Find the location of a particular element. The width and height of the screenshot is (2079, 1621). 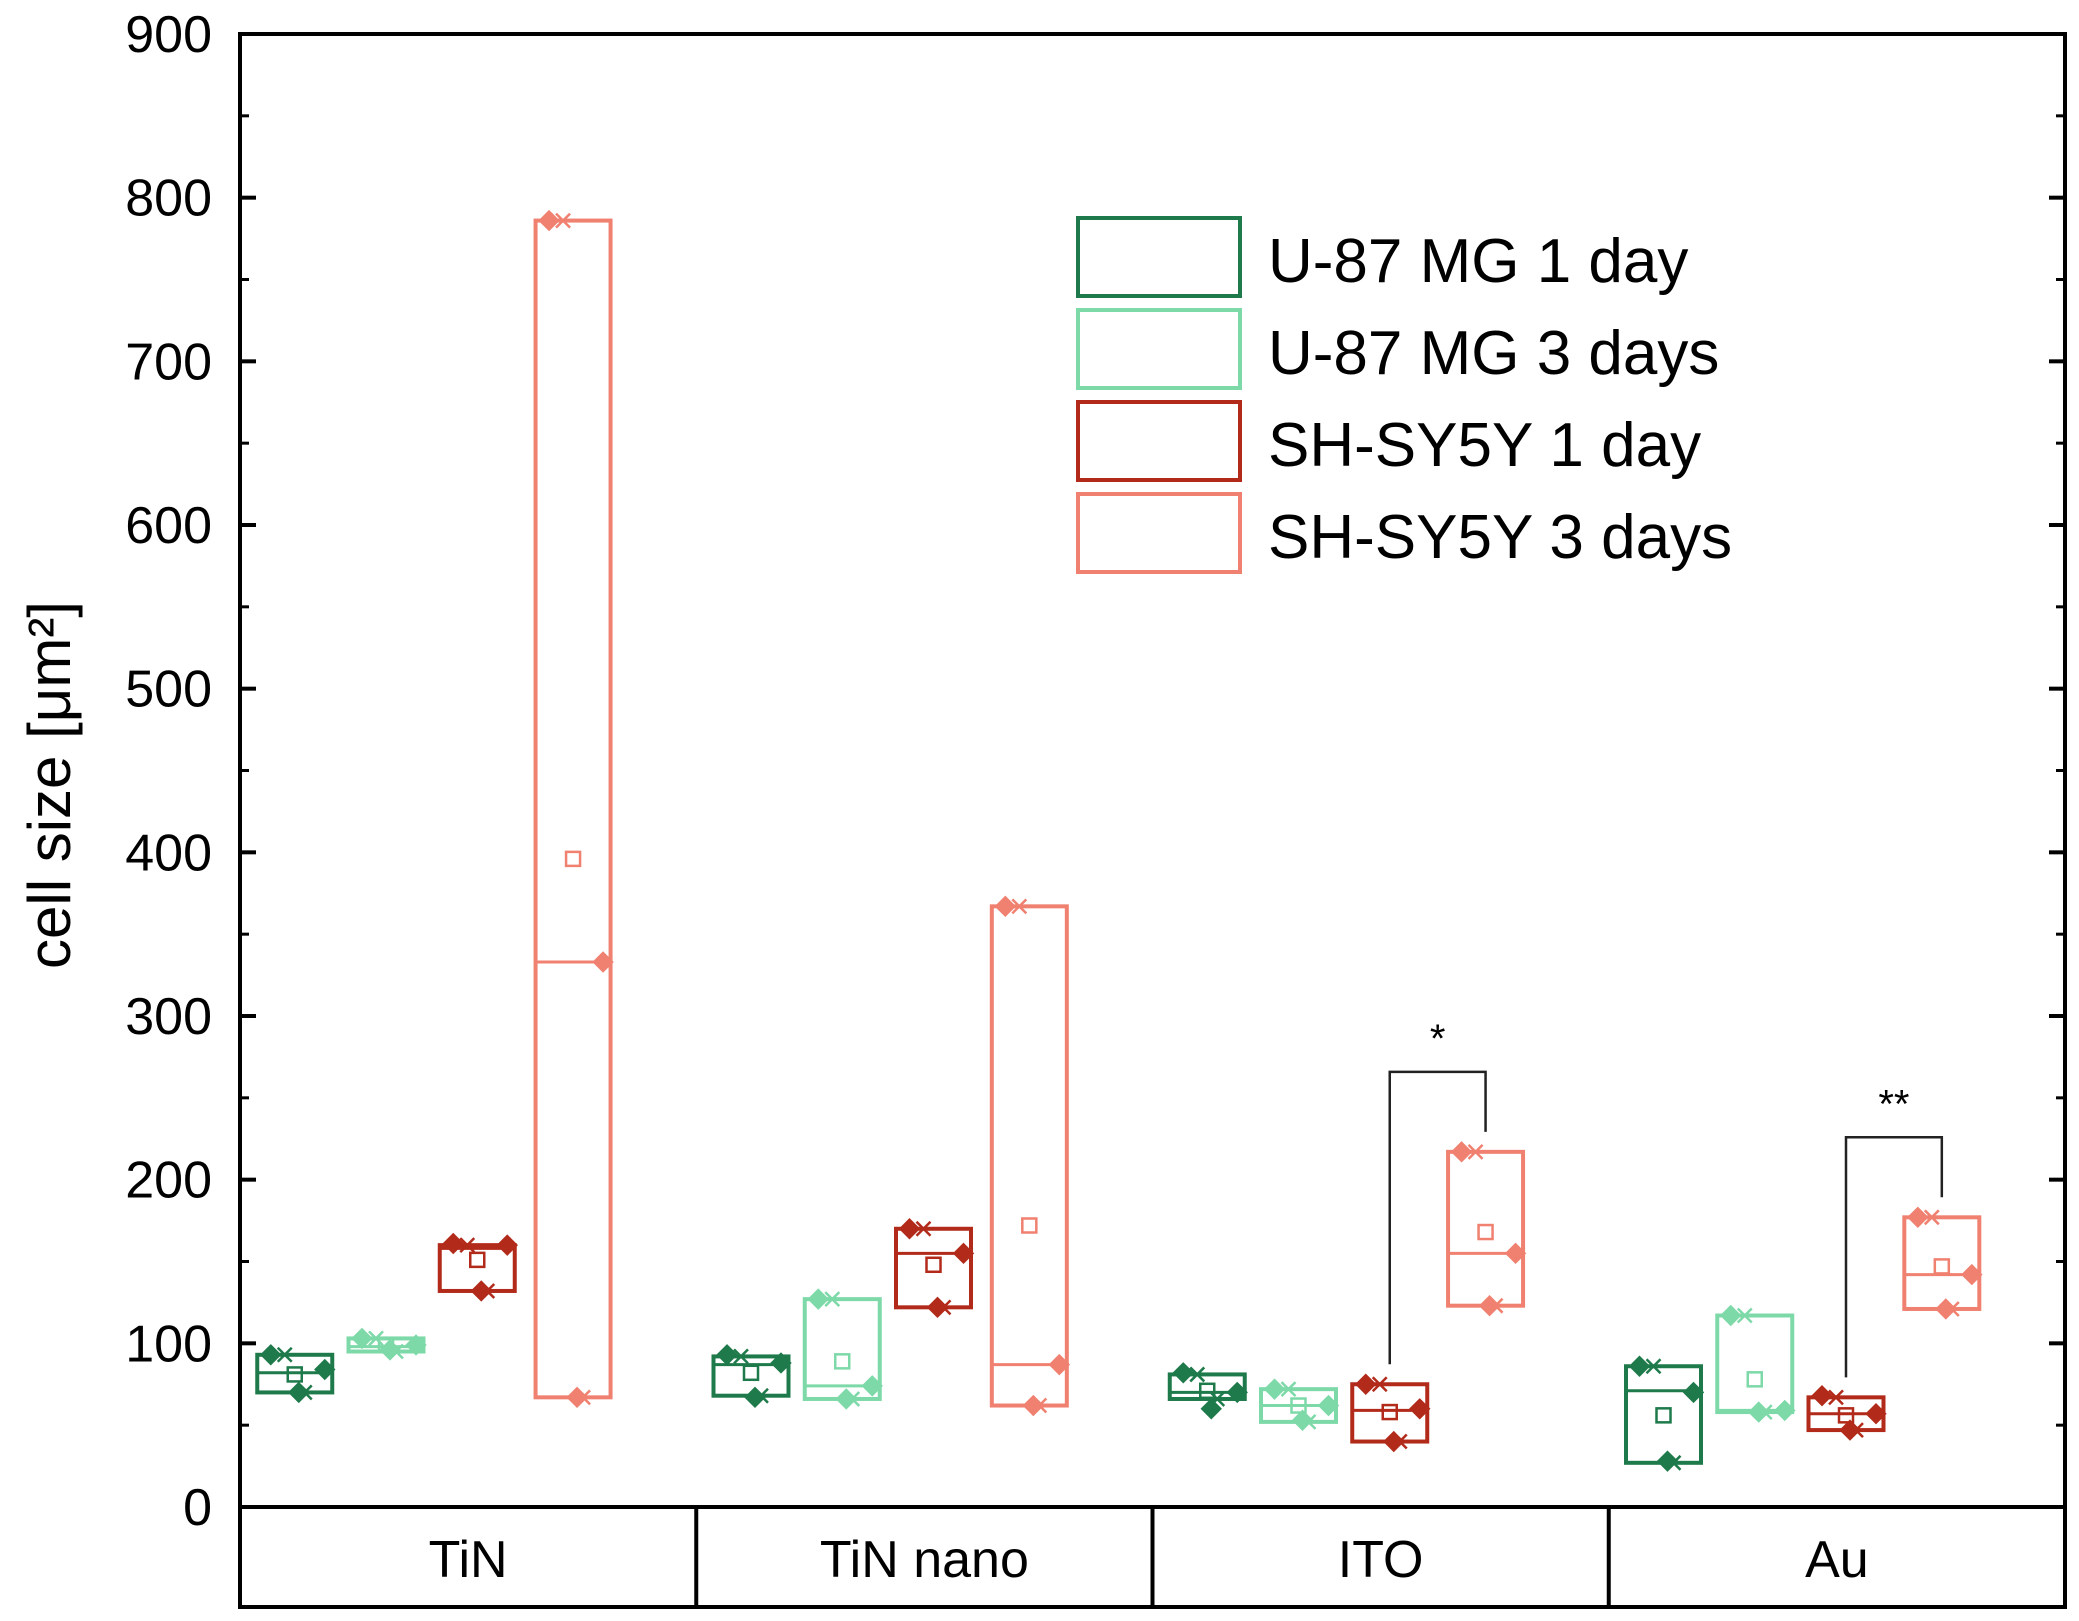

legend-label: U-87 MG 1 day is located at coordinates (1478, 261).